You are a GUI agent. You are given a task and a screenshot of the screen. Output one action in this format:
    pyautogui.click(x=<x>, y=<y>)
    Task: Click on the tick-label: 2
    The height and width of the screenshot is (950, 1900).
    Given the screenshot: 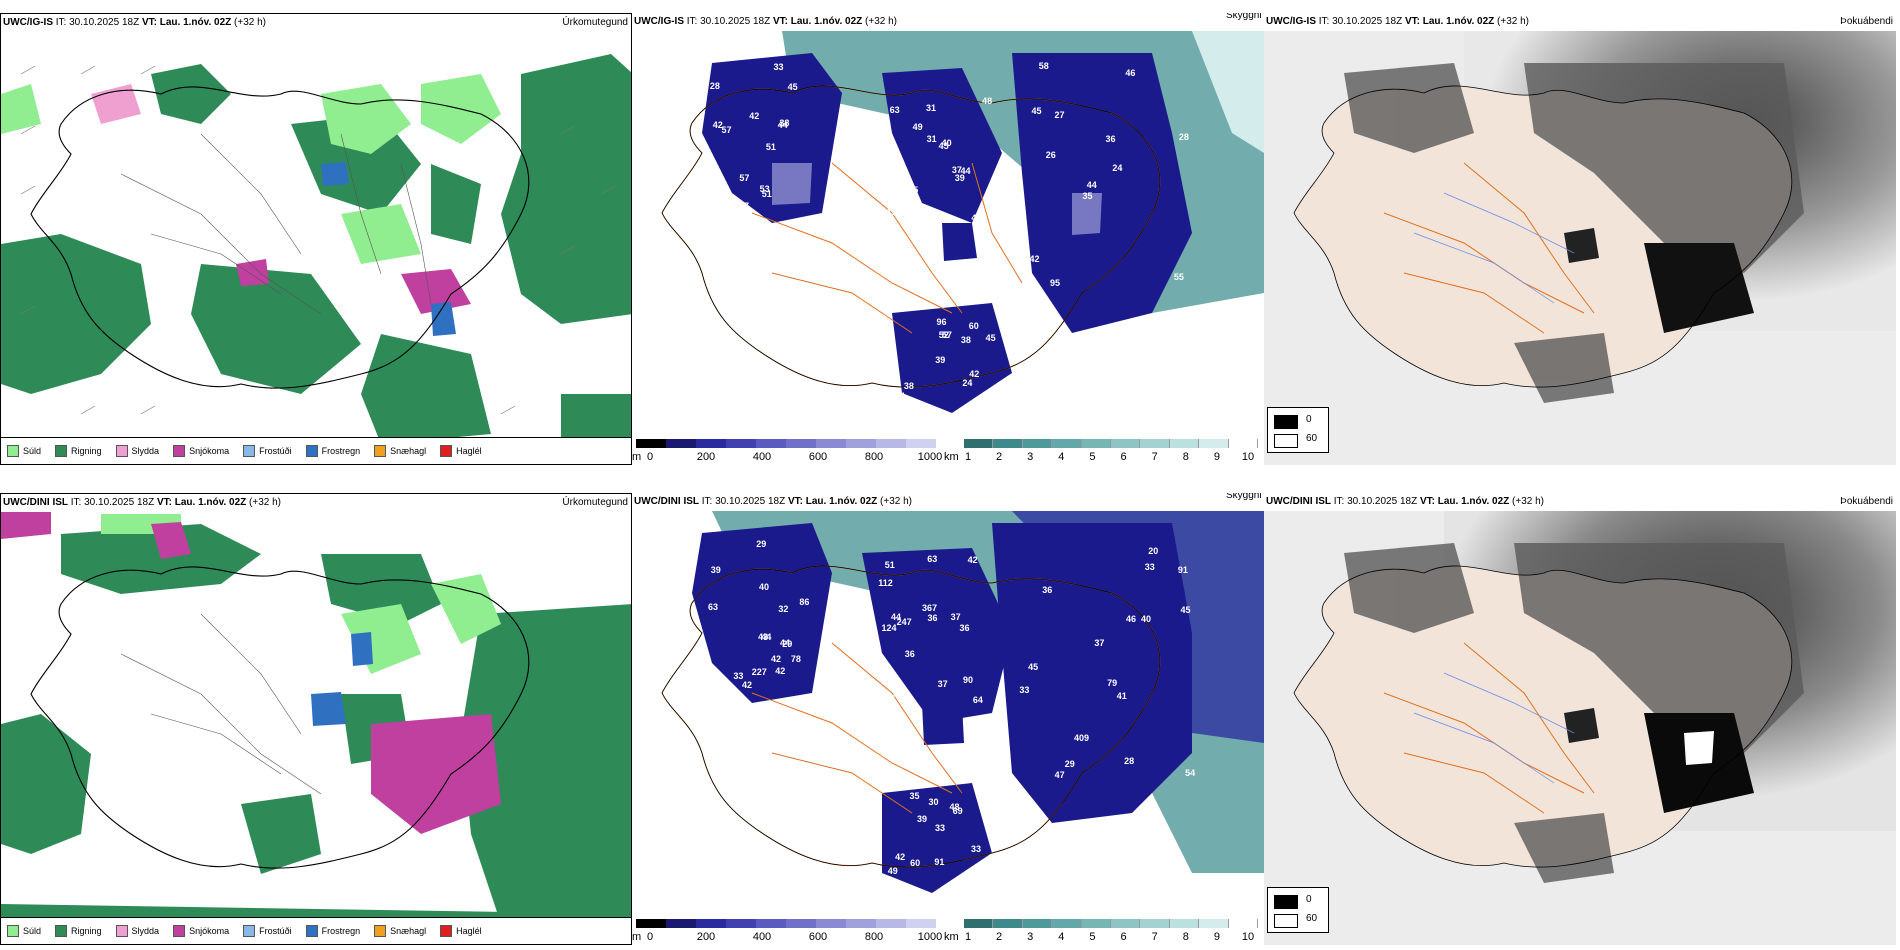 What is the action you would take?
    pyautogui.click(x=999, y=937)
    